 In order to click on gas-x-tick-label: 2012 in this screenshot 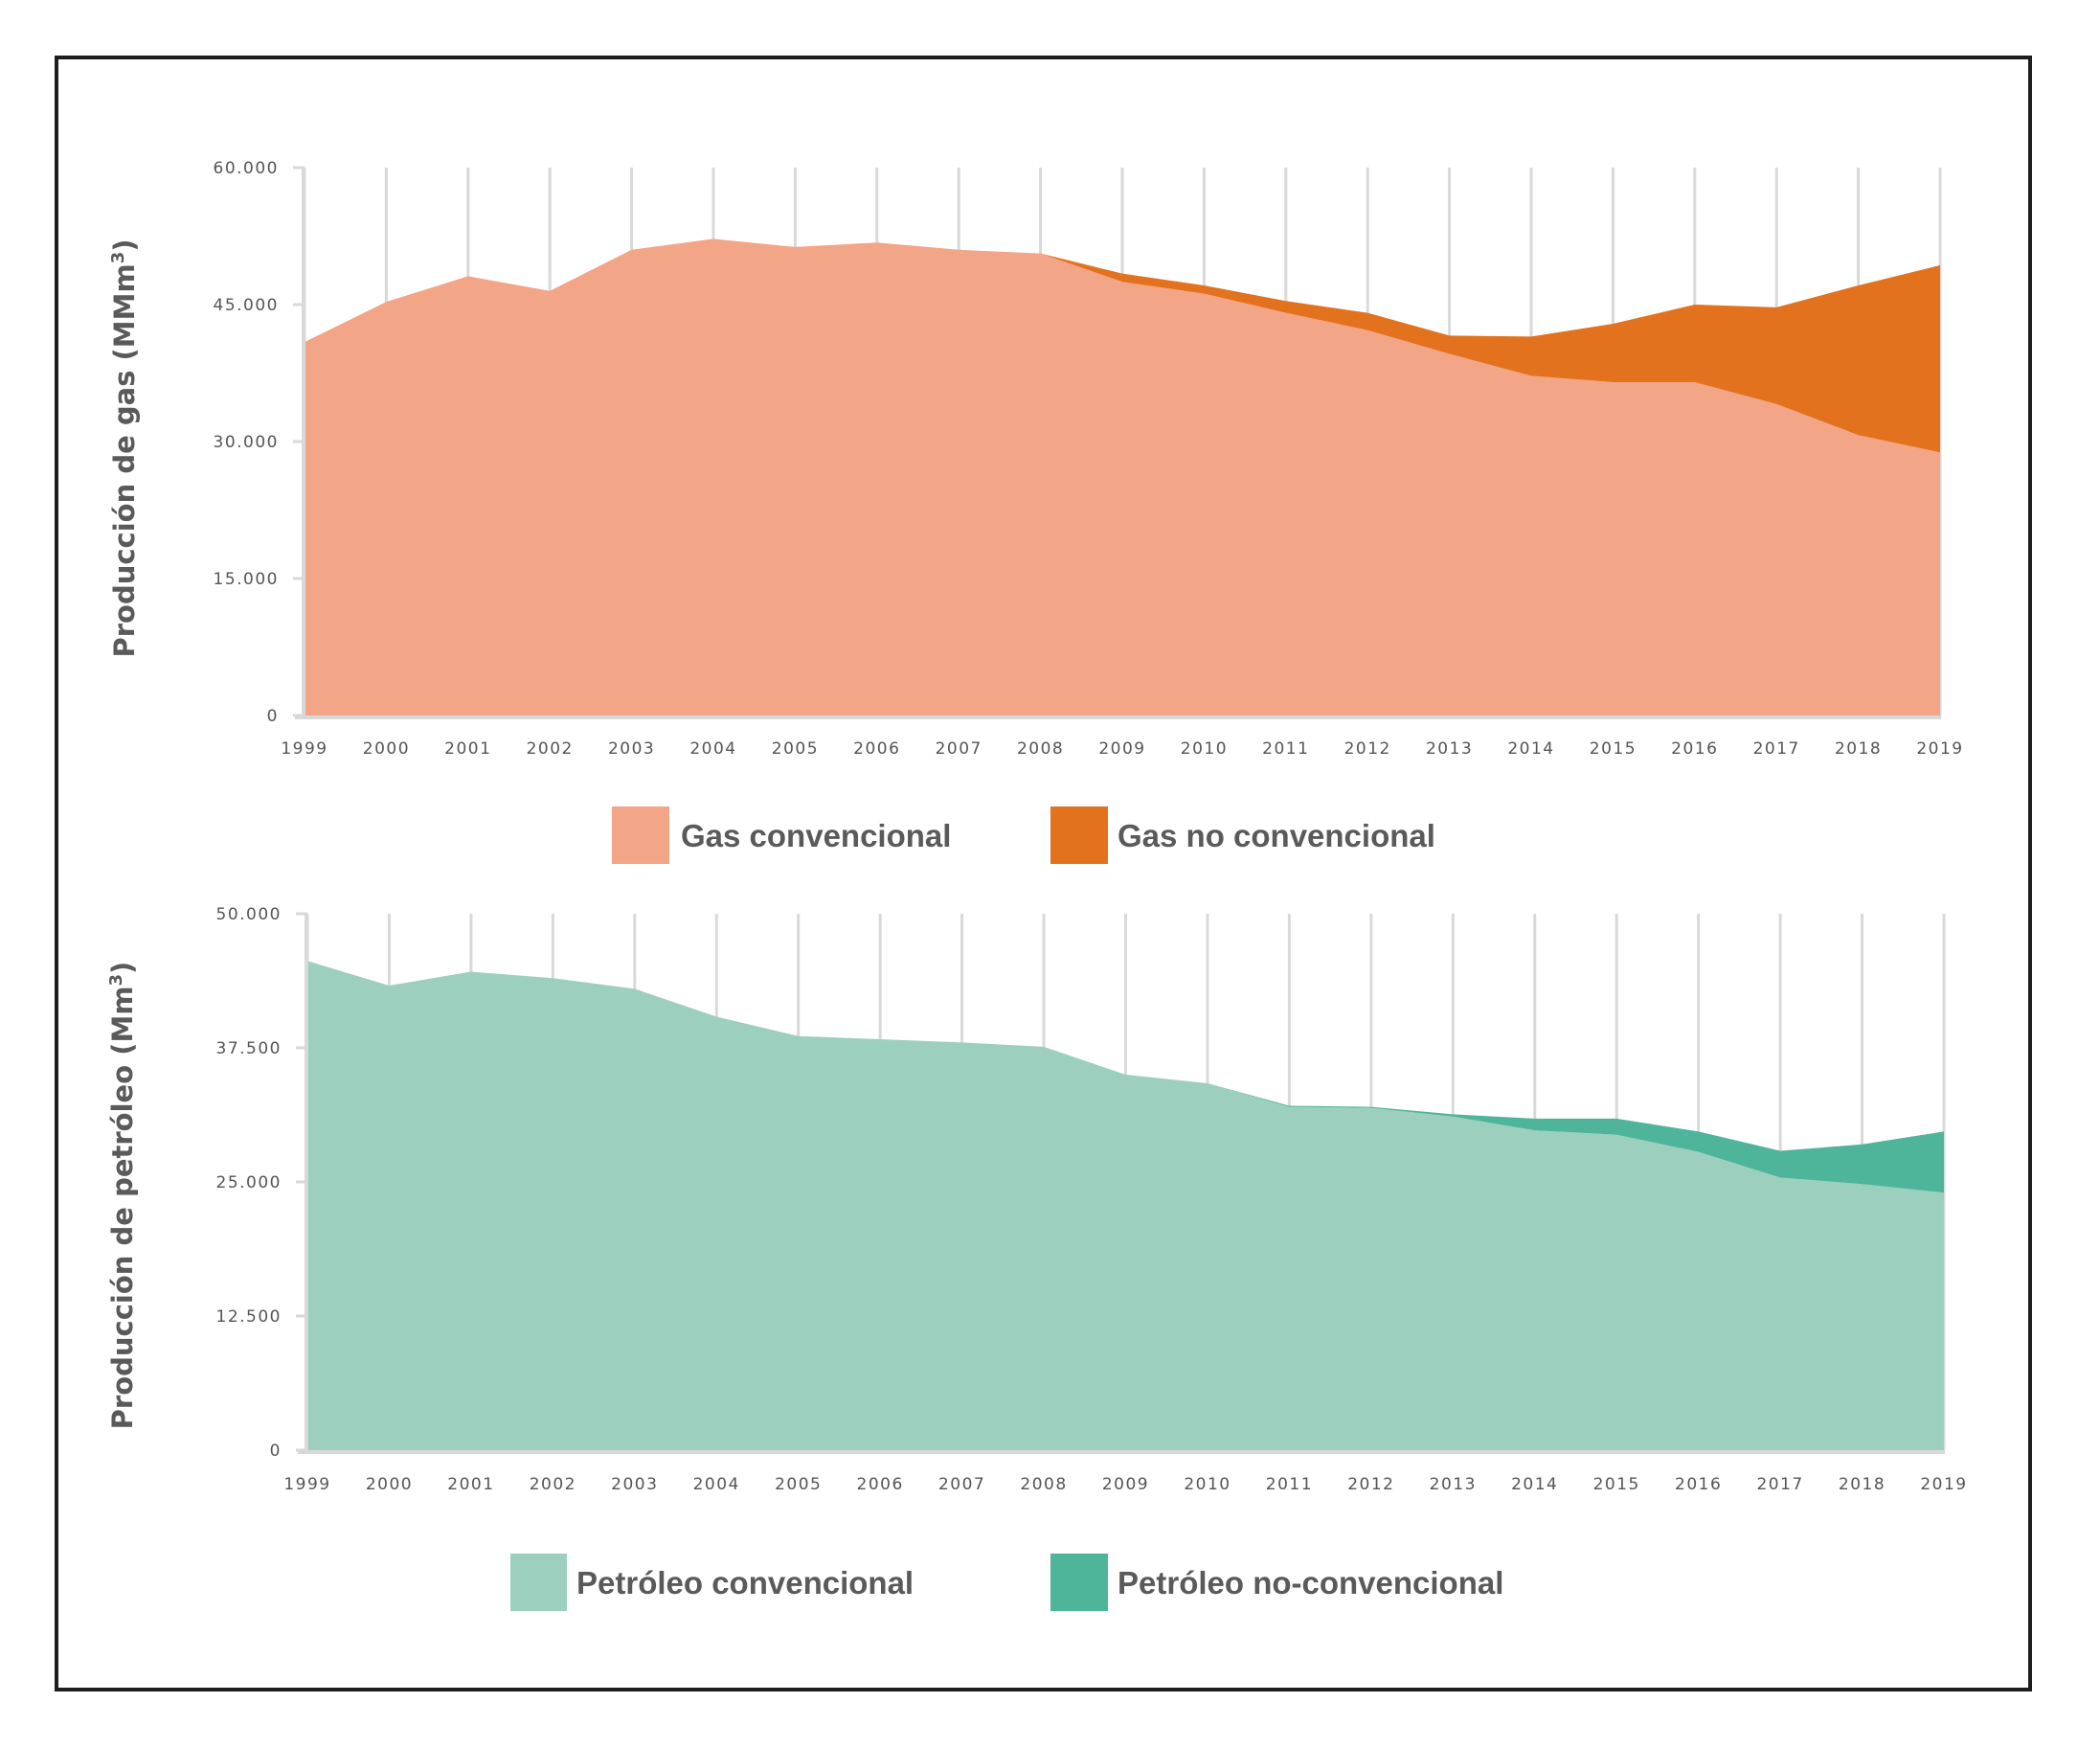, I will do `click(1367, 749)`.